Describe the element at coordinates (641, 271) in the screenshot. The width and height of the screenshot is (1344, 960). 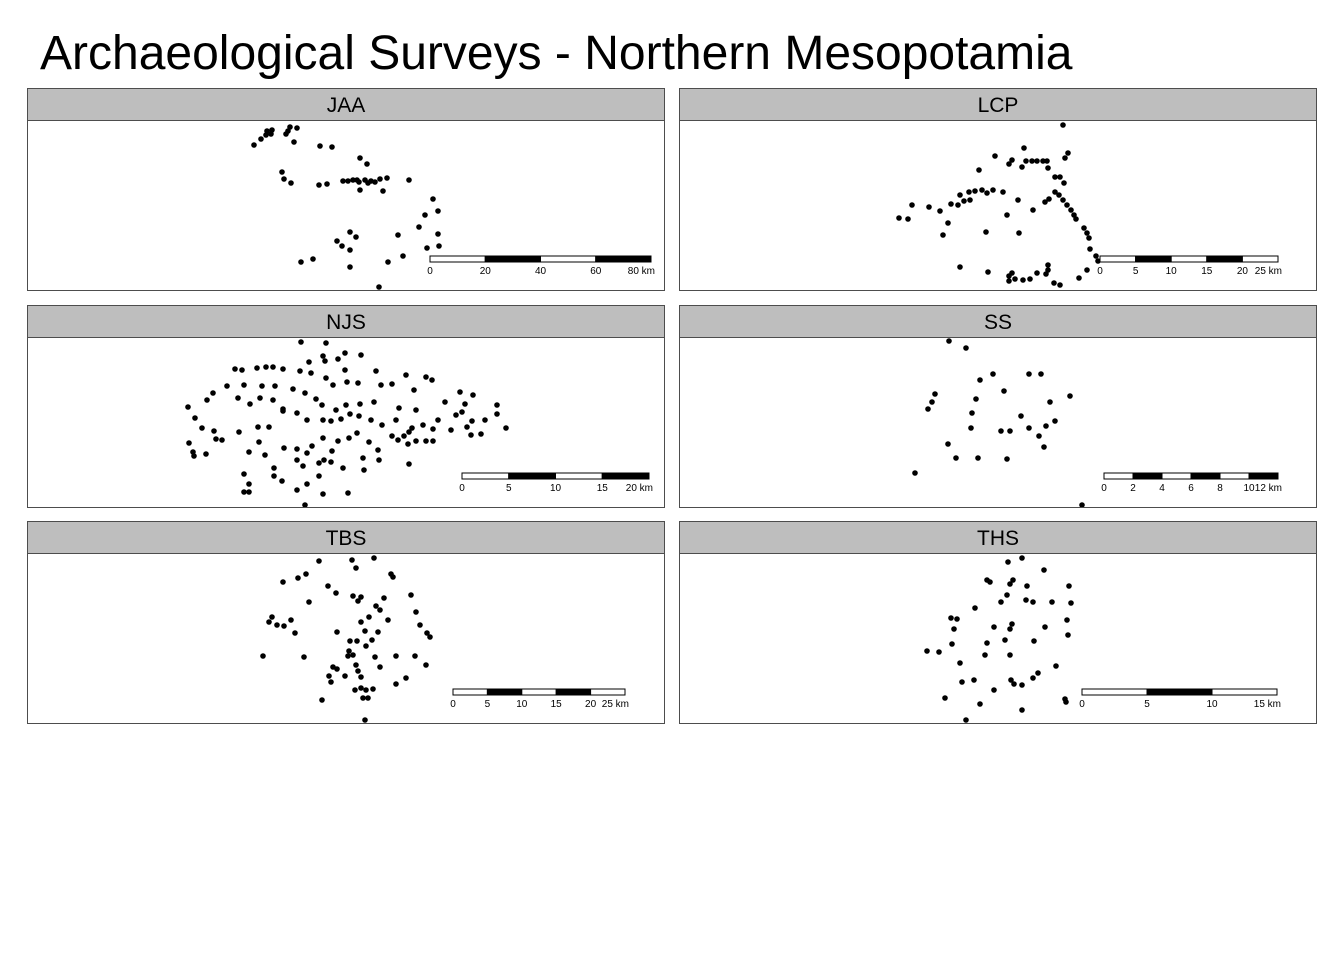
I see `scale-bar-tick-label: 80 km` at that location.